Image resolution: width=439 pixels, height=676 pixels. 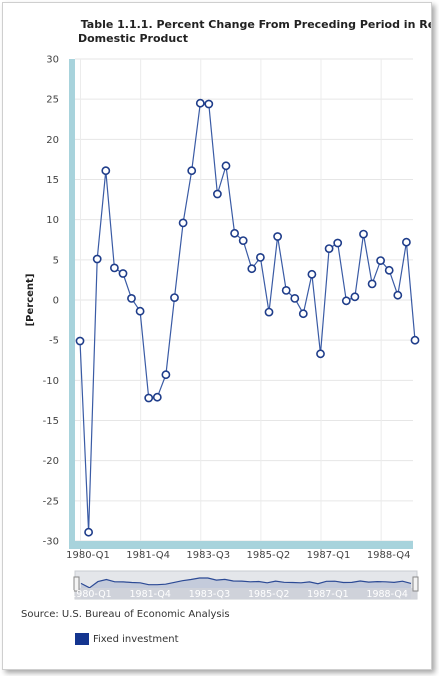 What do you see at coordinates (246, 593) in the screenshot?
I see `navigator-label-band` at bounding box center [246, 593].